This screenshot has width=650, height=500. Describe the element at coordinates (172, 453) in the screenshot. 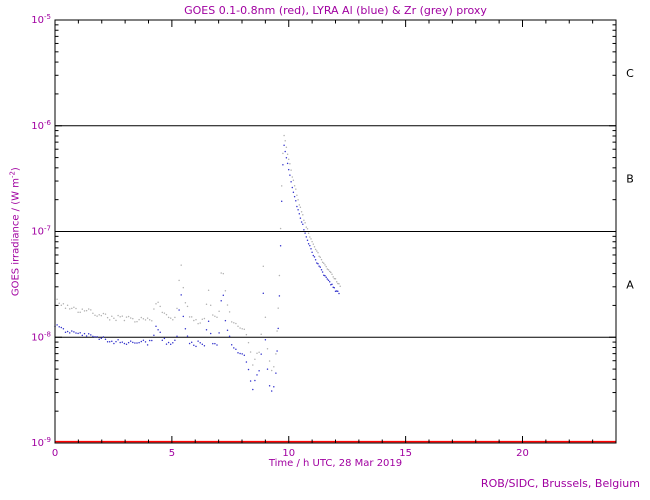

I see `svg-text: 5` at that location.